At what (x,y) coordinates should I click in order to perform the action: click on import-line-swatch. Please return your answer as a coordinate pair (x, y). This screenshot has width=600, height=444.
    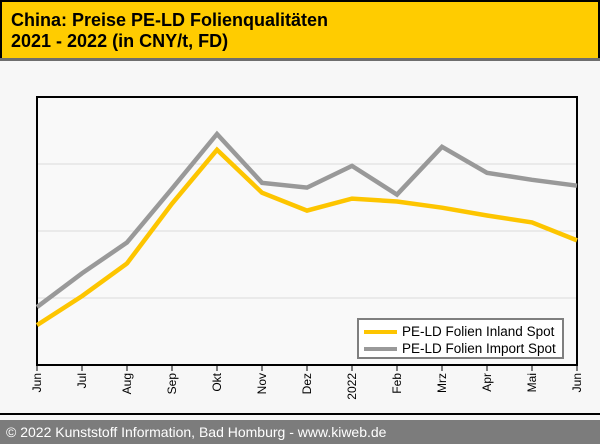
    Looking at the image, I should click on (380, 348).